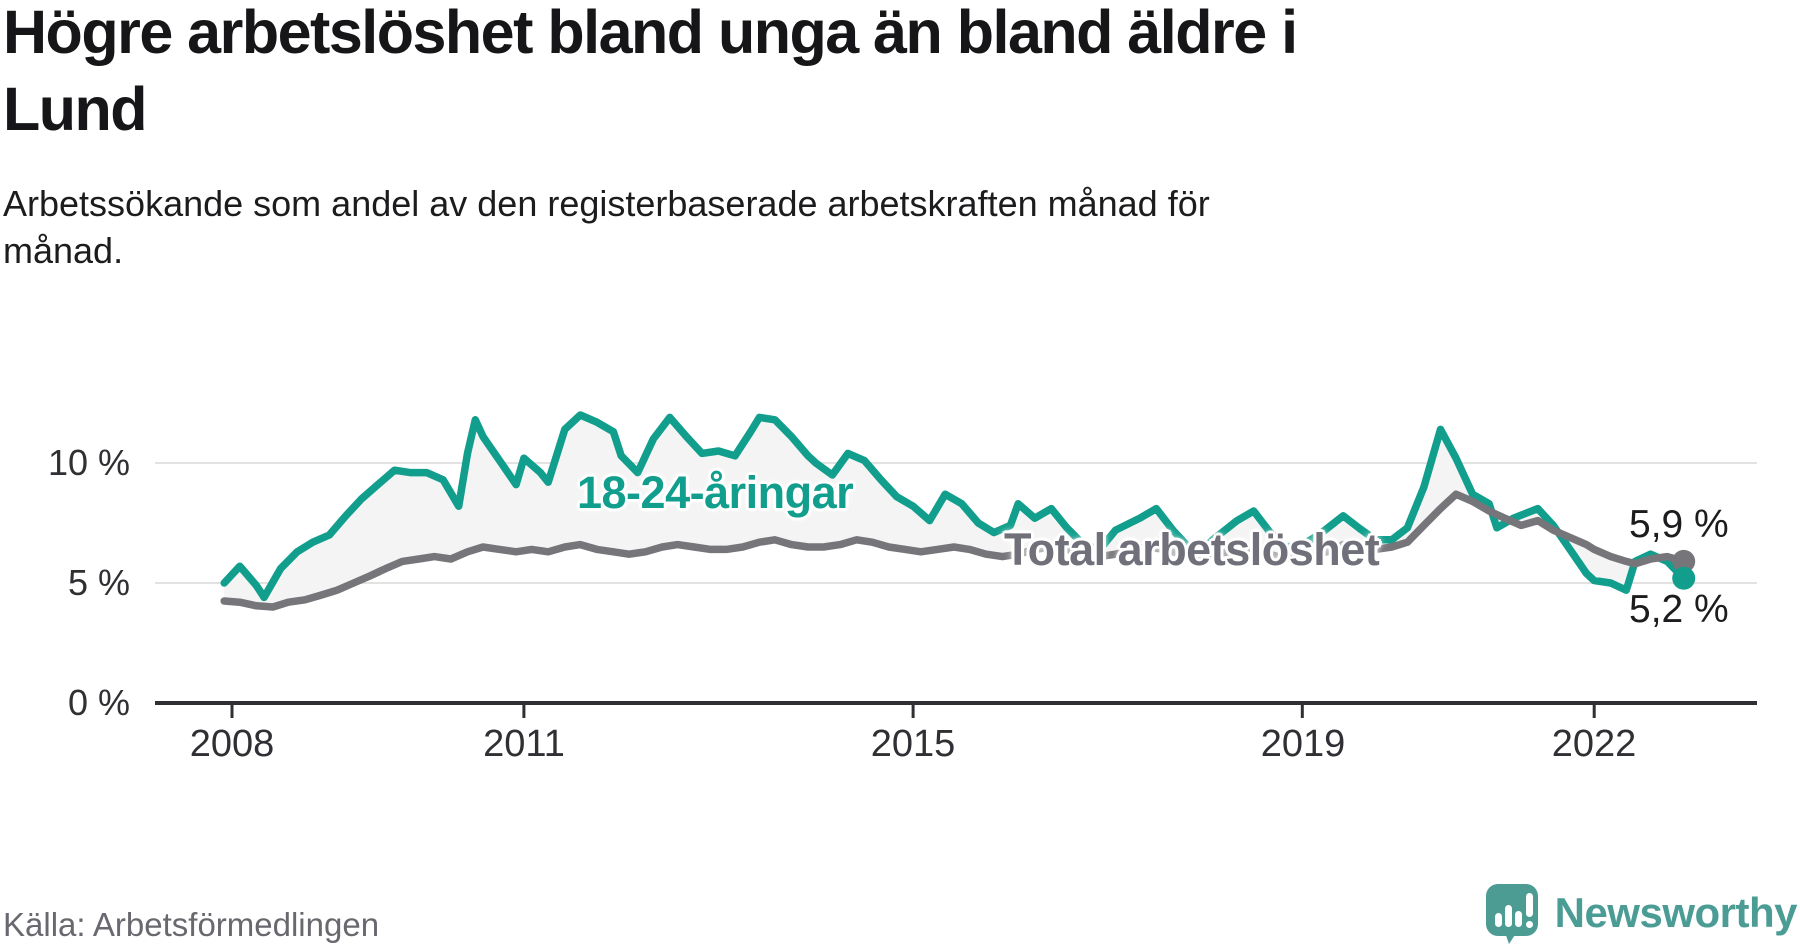 The width and height of the screenshot is (1800, 948). I want to click on y-axis-tick-0: 0 %, so click(98, 702).